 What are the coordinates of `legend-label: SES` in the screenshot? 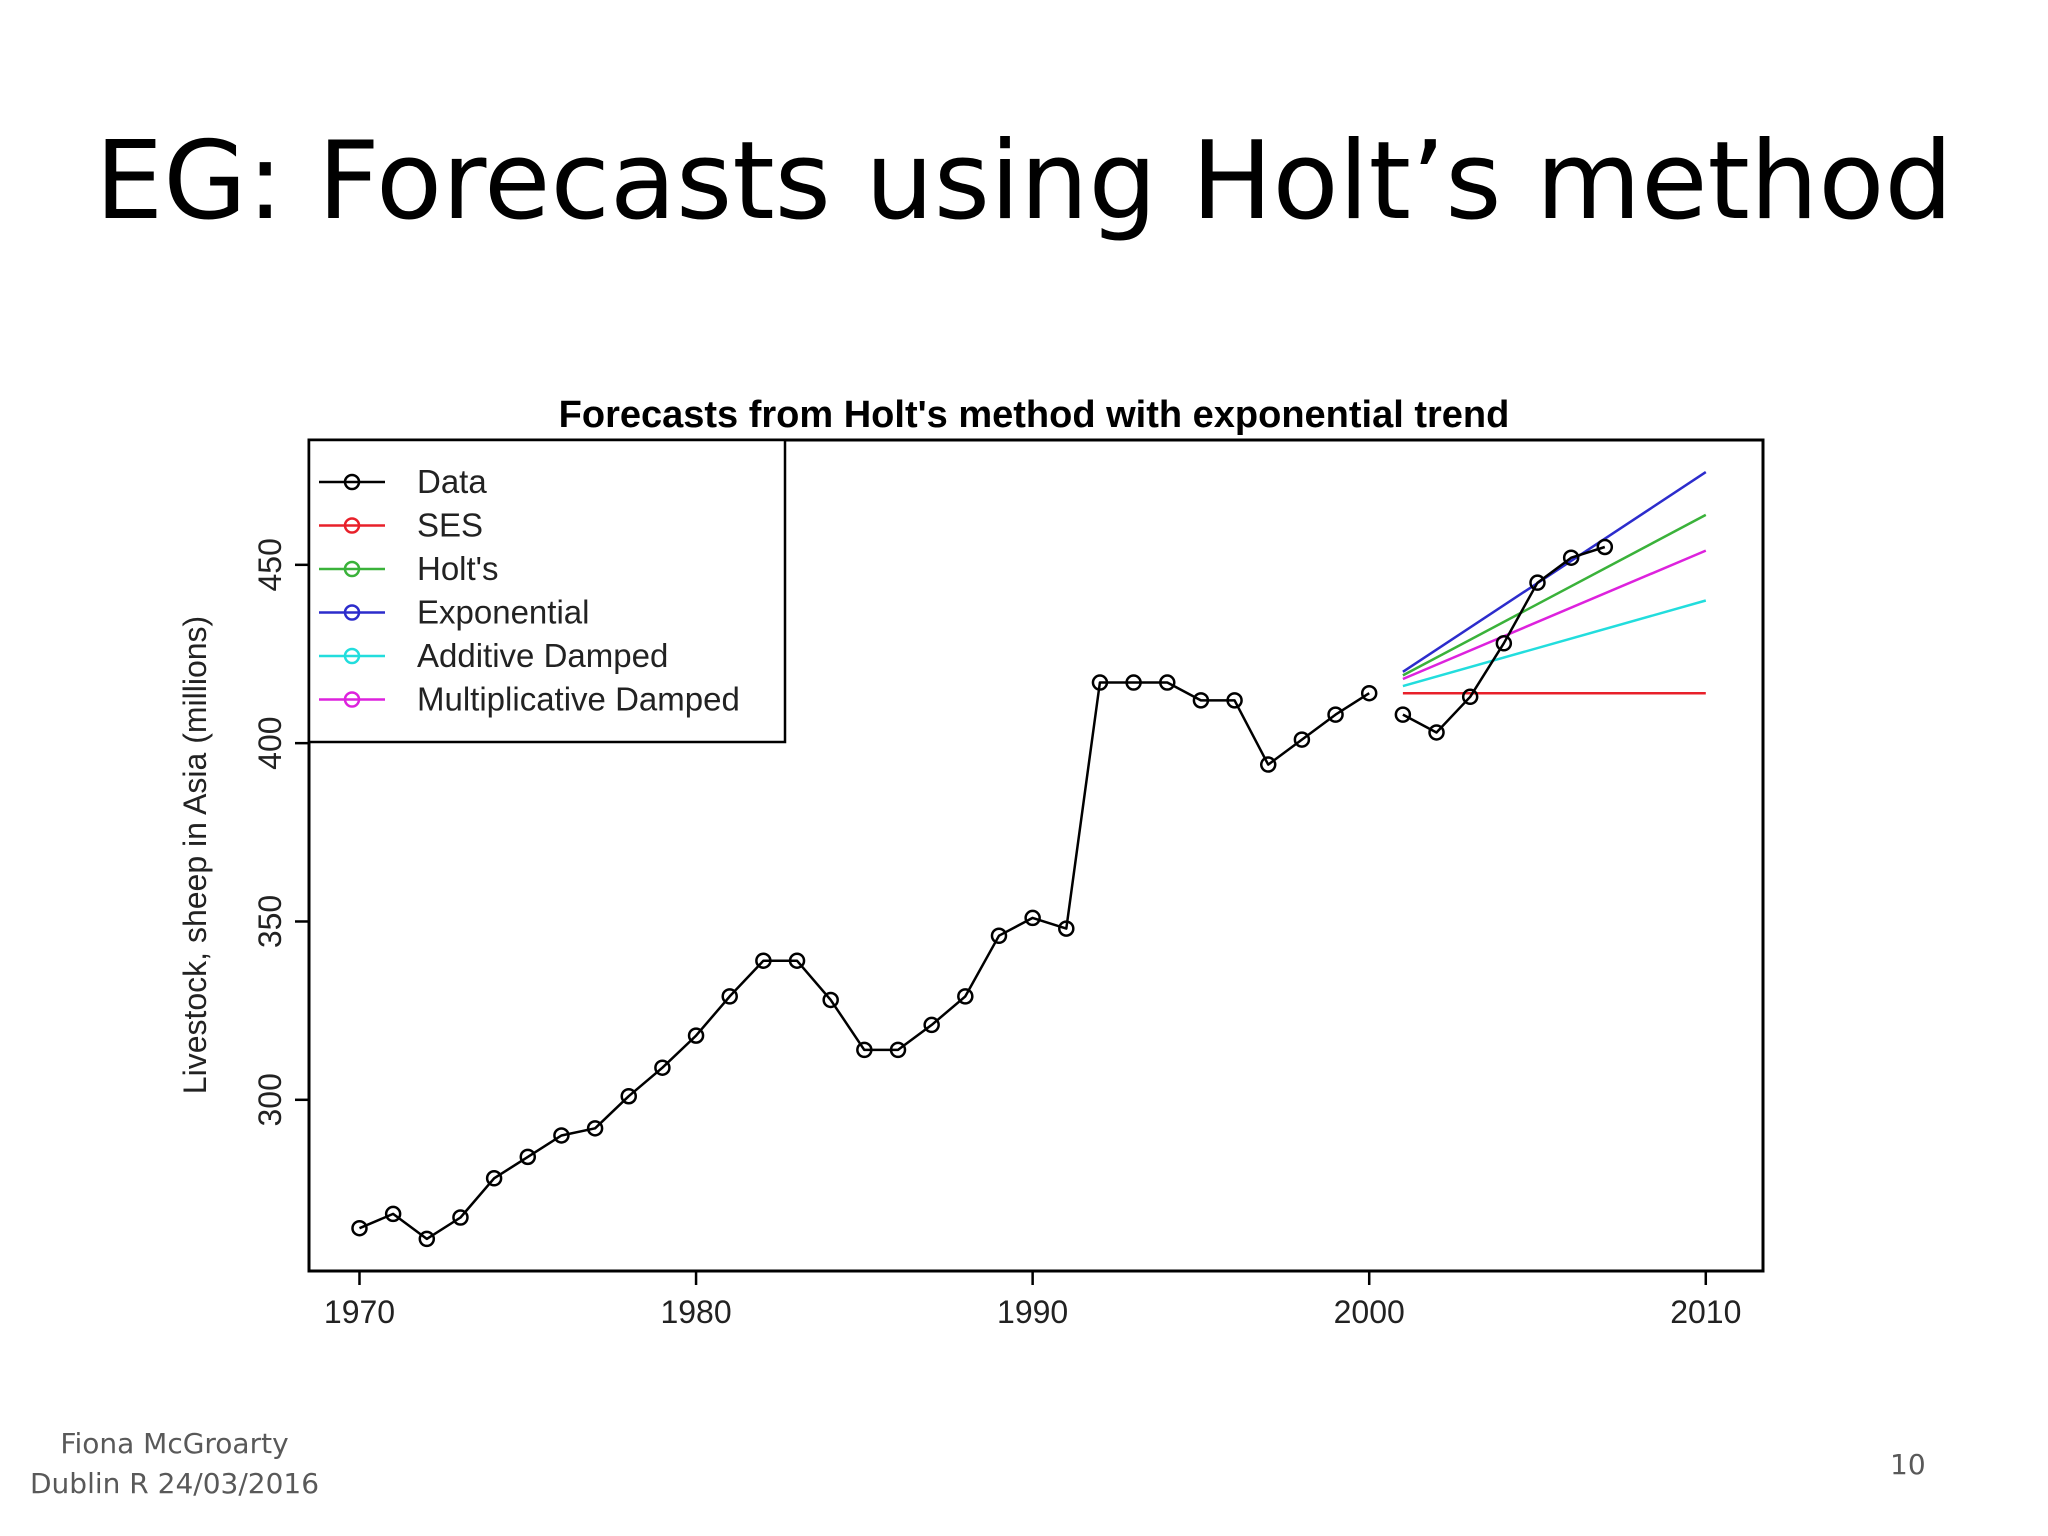 It's located at (450, 525).